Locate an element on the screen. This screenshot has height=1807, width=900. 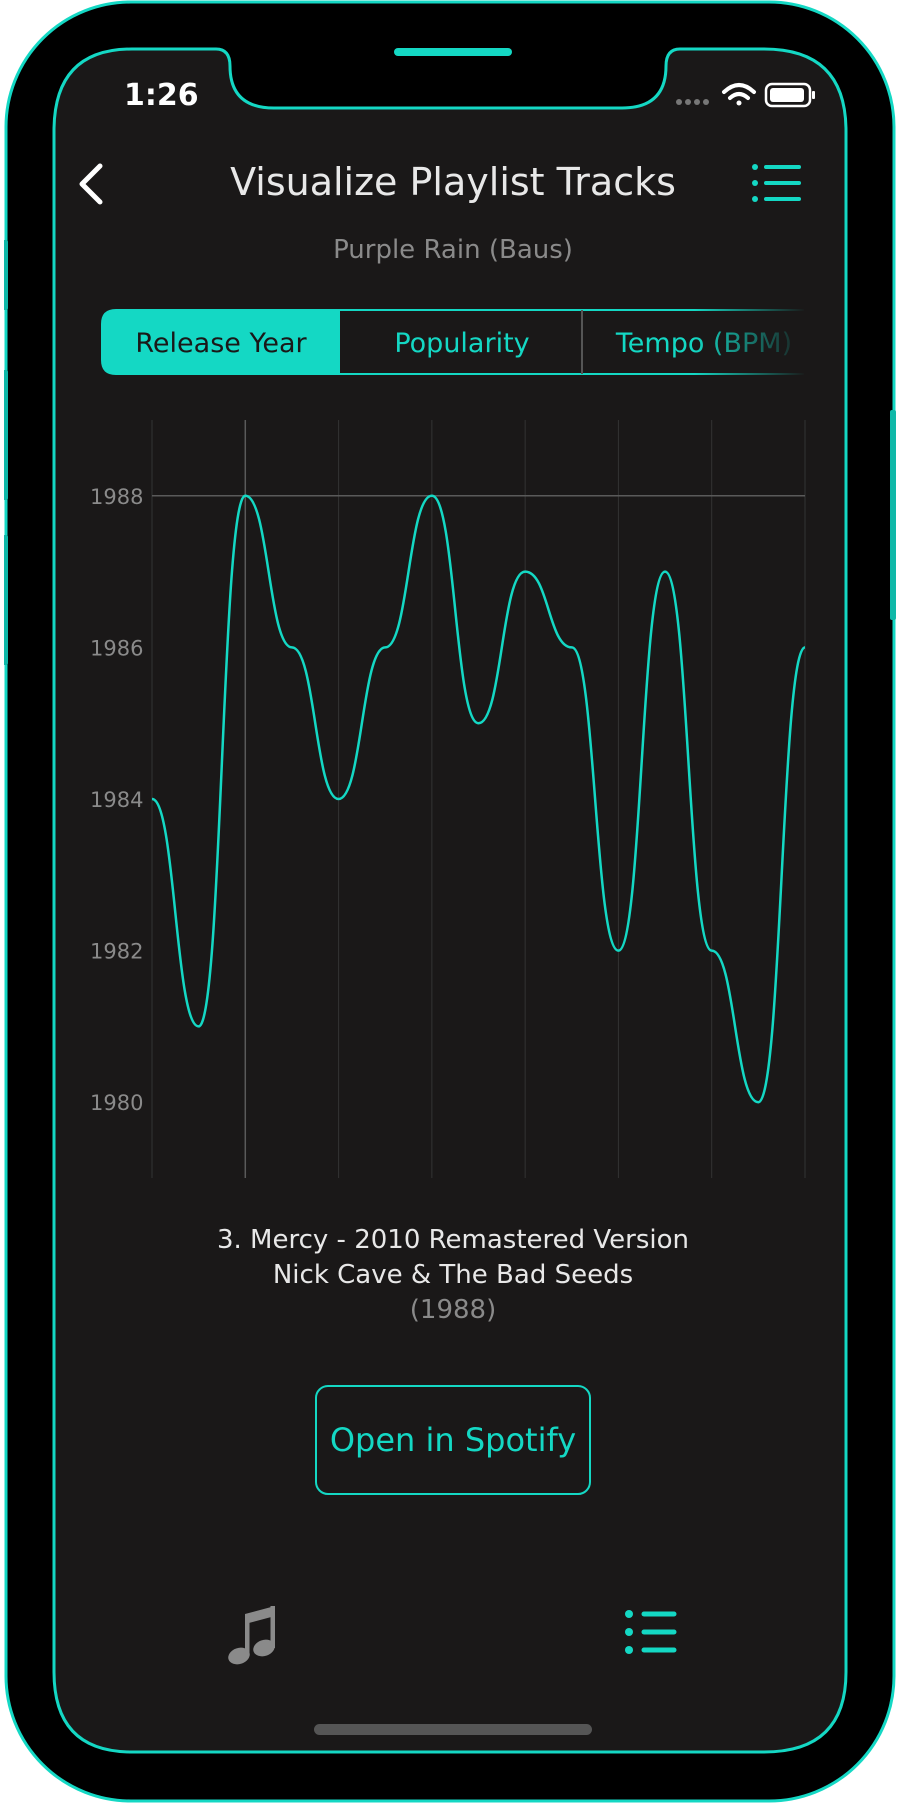
home-indicator is located at coordinates (453, 1729).